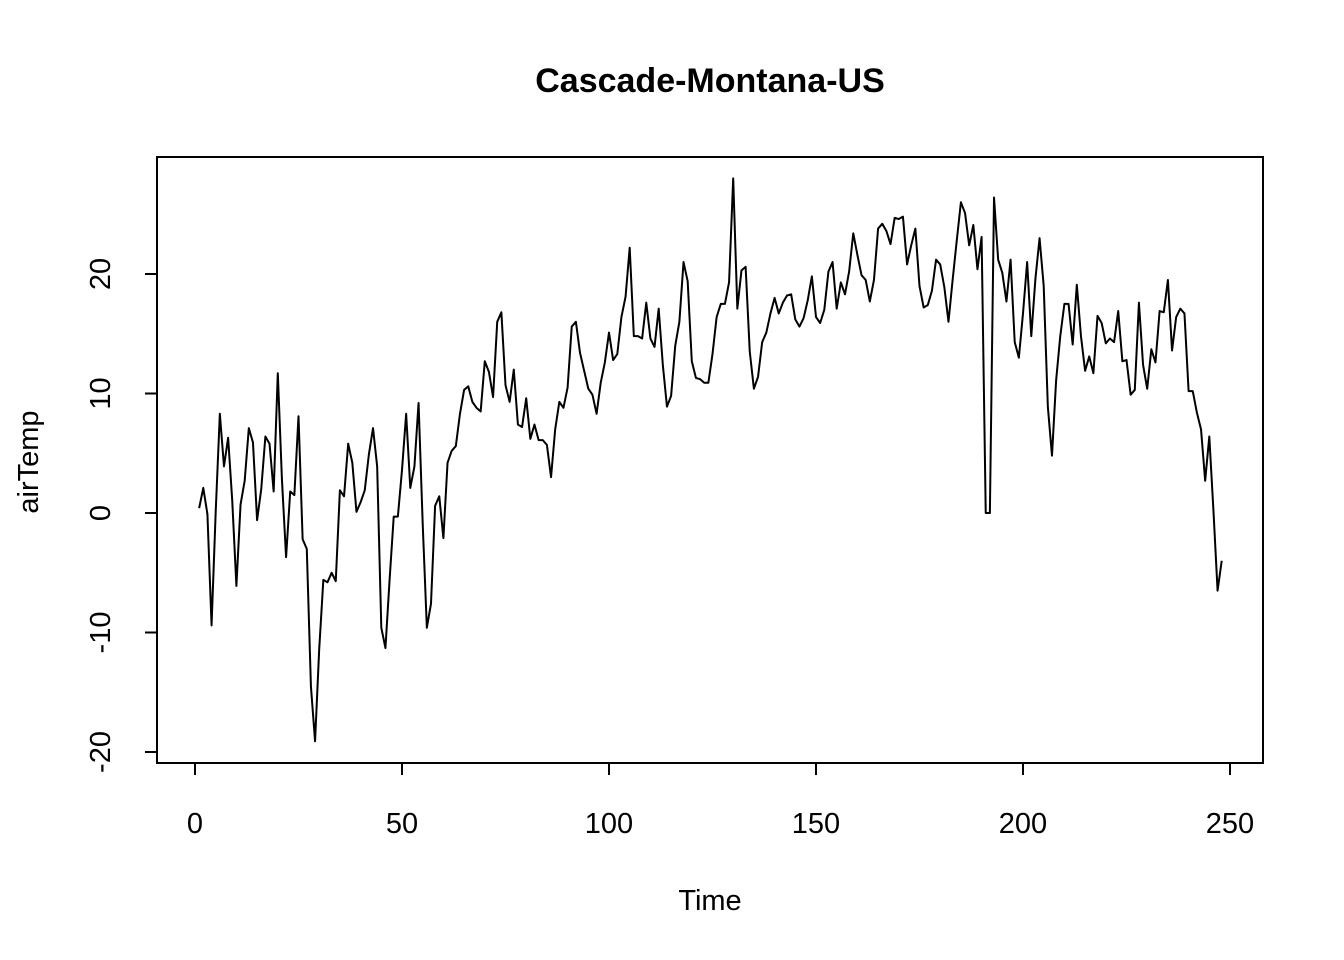 This screenshot has height=960, width=1344. What do you see at coordinates (609, 824) in the screenshot?
I see `x-tick-label: 100` at bounding box center [609, 824].